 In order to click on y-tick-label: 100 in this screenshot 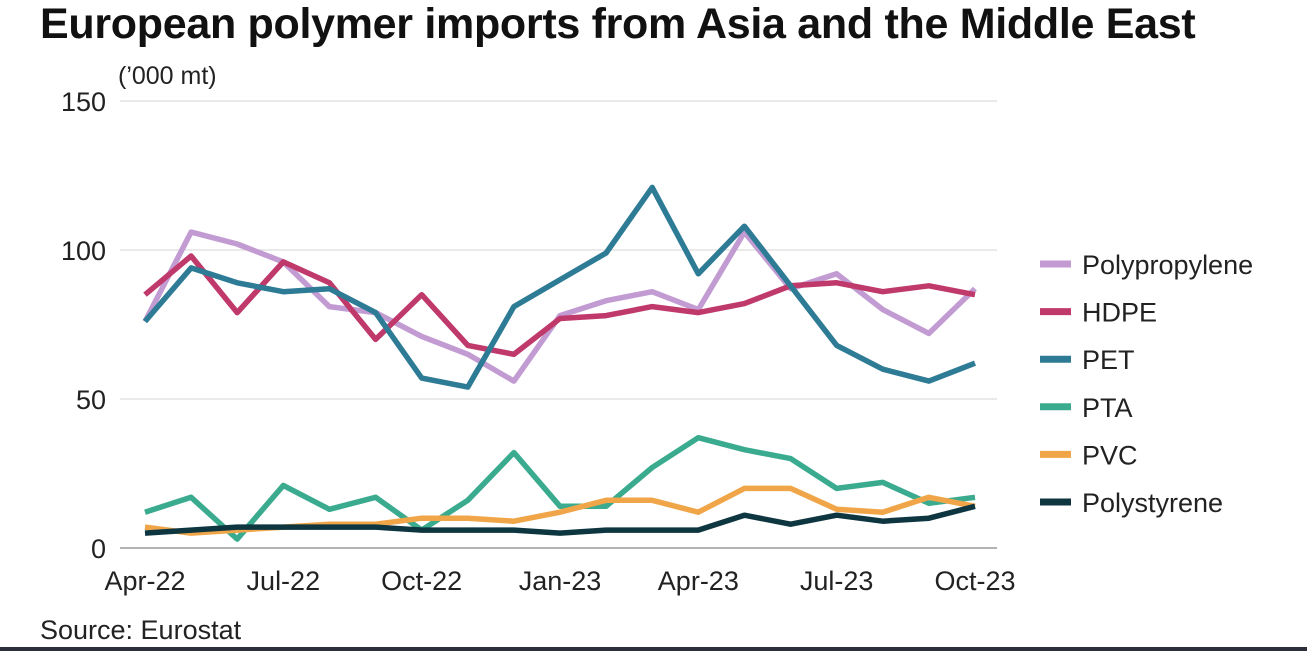, I will do `click(83, 251)`.